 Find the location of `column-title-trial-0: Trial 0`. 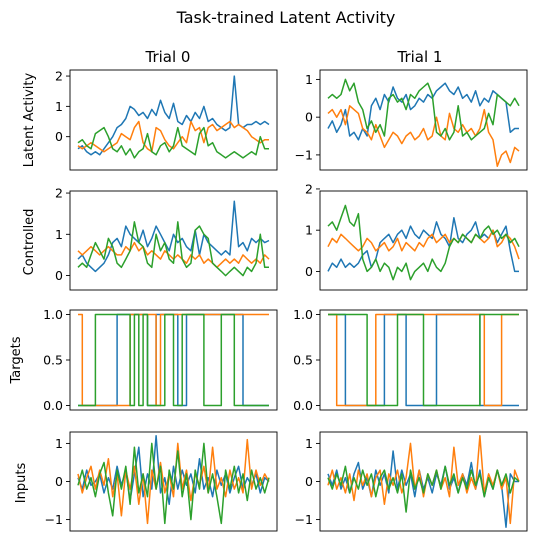

column-title-trial-0: Trial 0 is located at coordinates (168, 57).